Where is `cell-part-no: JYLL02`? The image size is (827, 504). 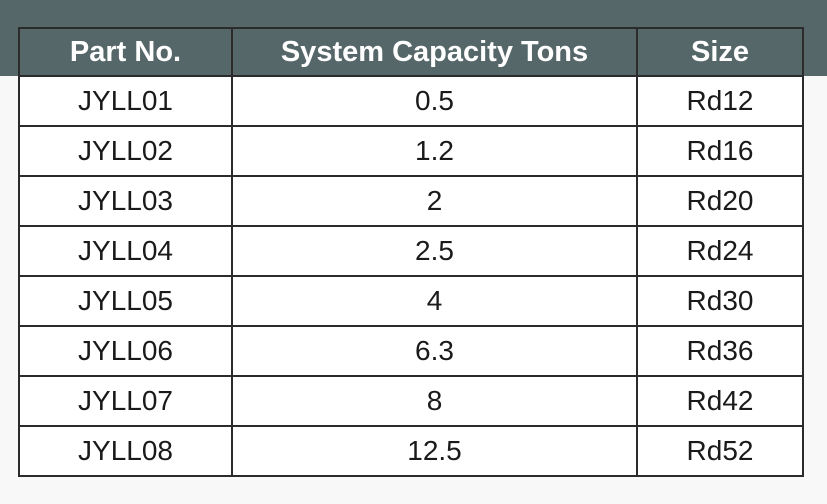 cell-part-no: JYLL02 is located at coordinates (125, 151).